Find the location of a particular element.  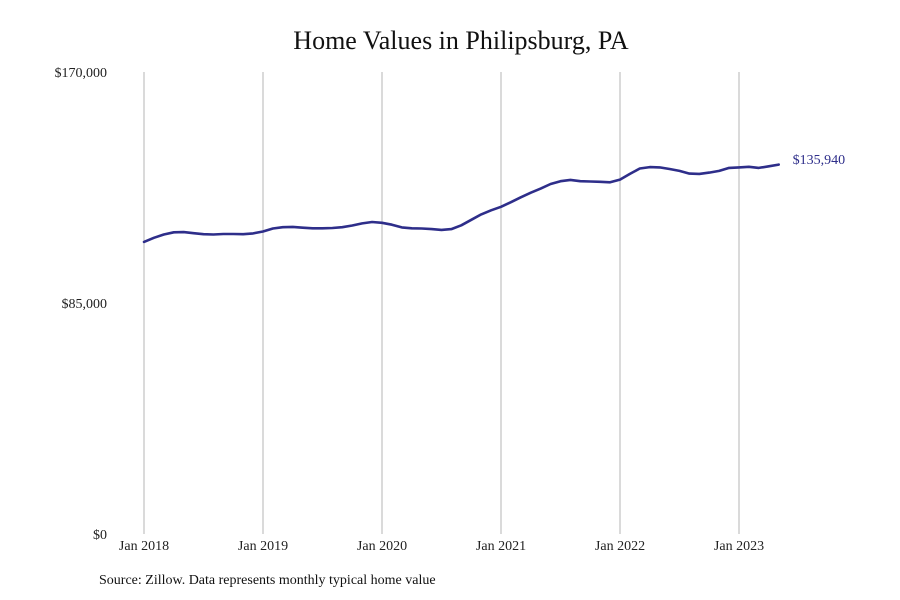

y-tick-label: $170,000 is located at coordinates (81, 73).